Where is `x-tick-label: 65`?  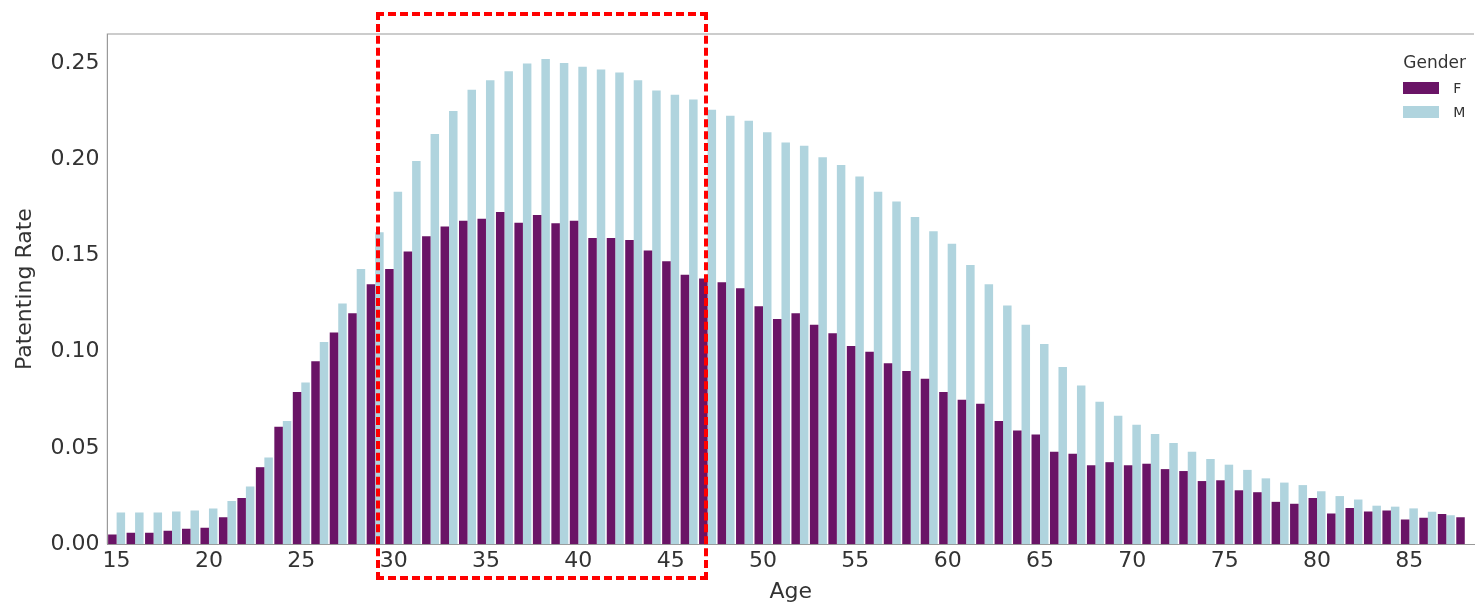 x-tick-label: 65 is located at coordinates (1040, 560).